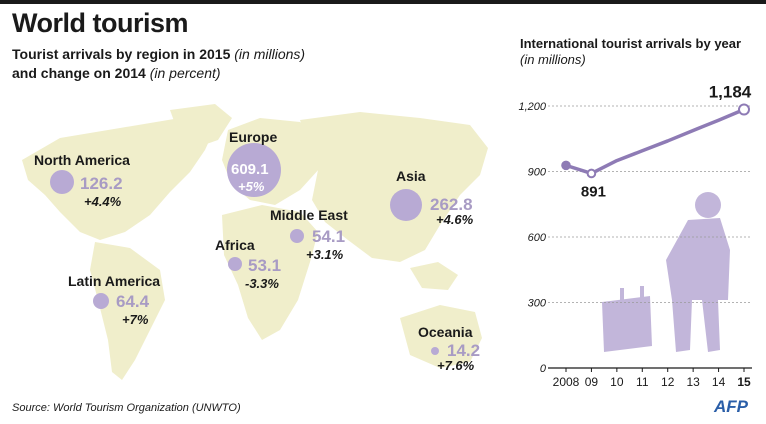  I want to click on region-value-oceania: 14.2, so click(464, 350).